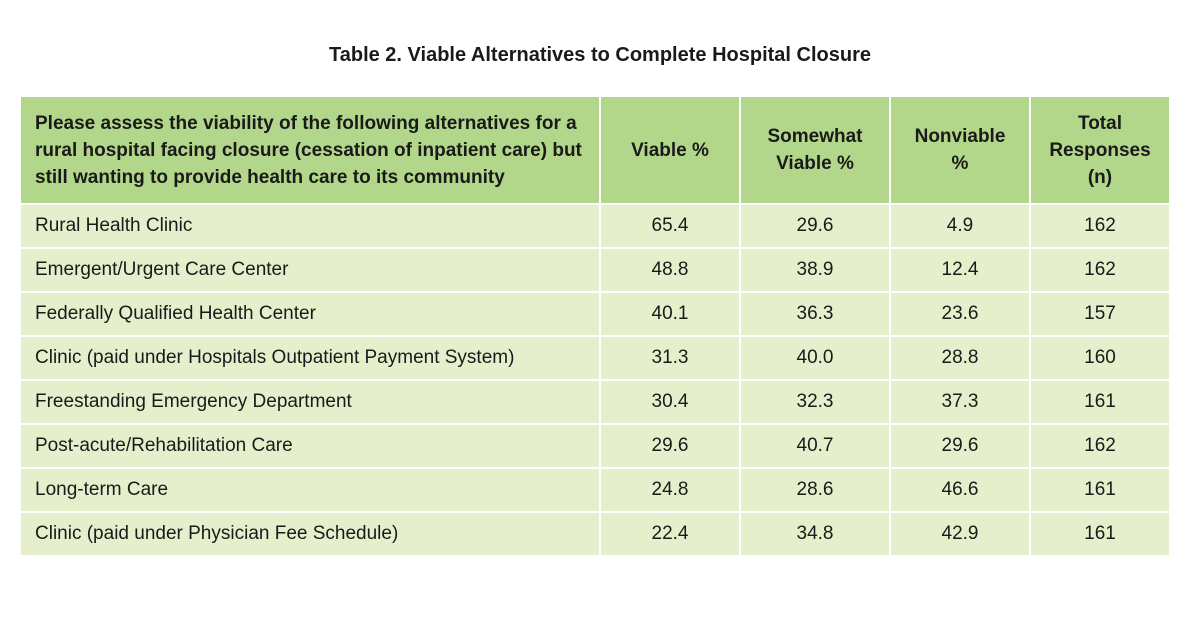  I want to click on header-nonviable: Nonviable %, so click(960, 150).